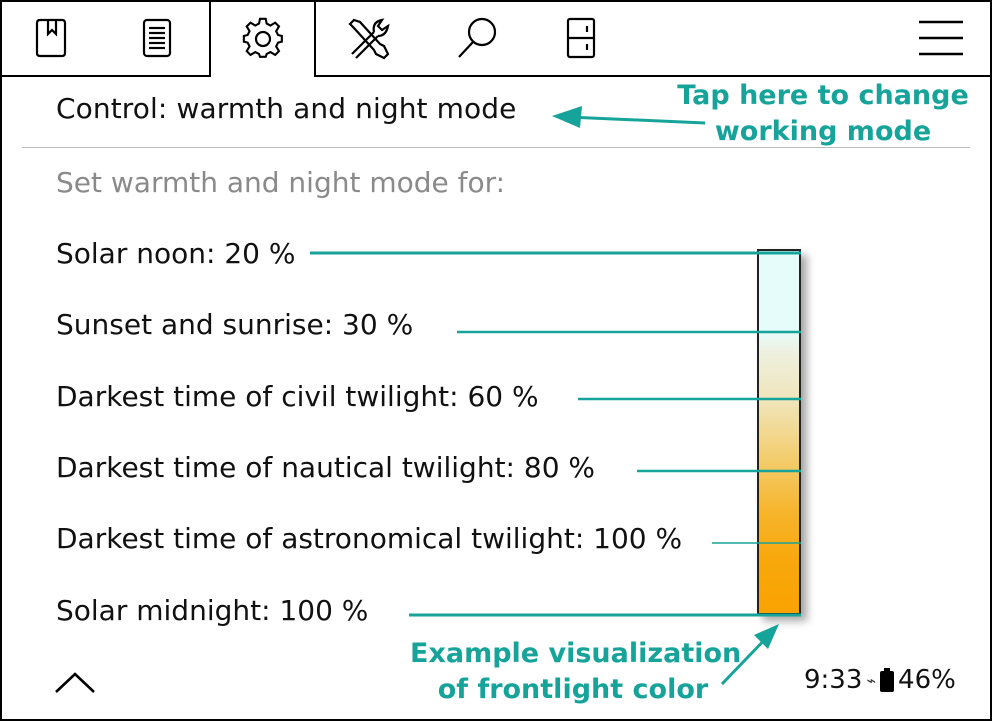 Image resolution: width=992 pixels, height=721 pixels. Describe the element at coordinates (286, 108) in the screenshot. I see `working-mode-selector: Control: warmth and night mode` at that location.